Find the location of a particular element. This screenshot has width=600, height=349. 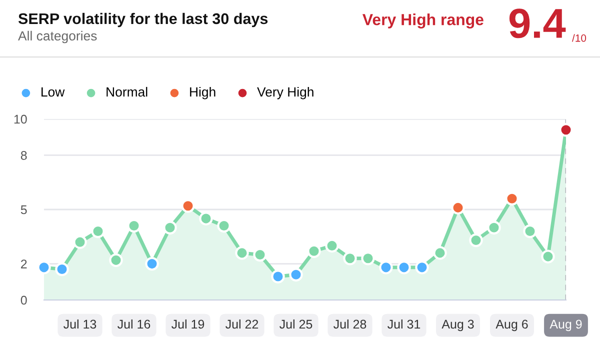

x-tick-label: Aug 3 is located at coordinates (458, 326).